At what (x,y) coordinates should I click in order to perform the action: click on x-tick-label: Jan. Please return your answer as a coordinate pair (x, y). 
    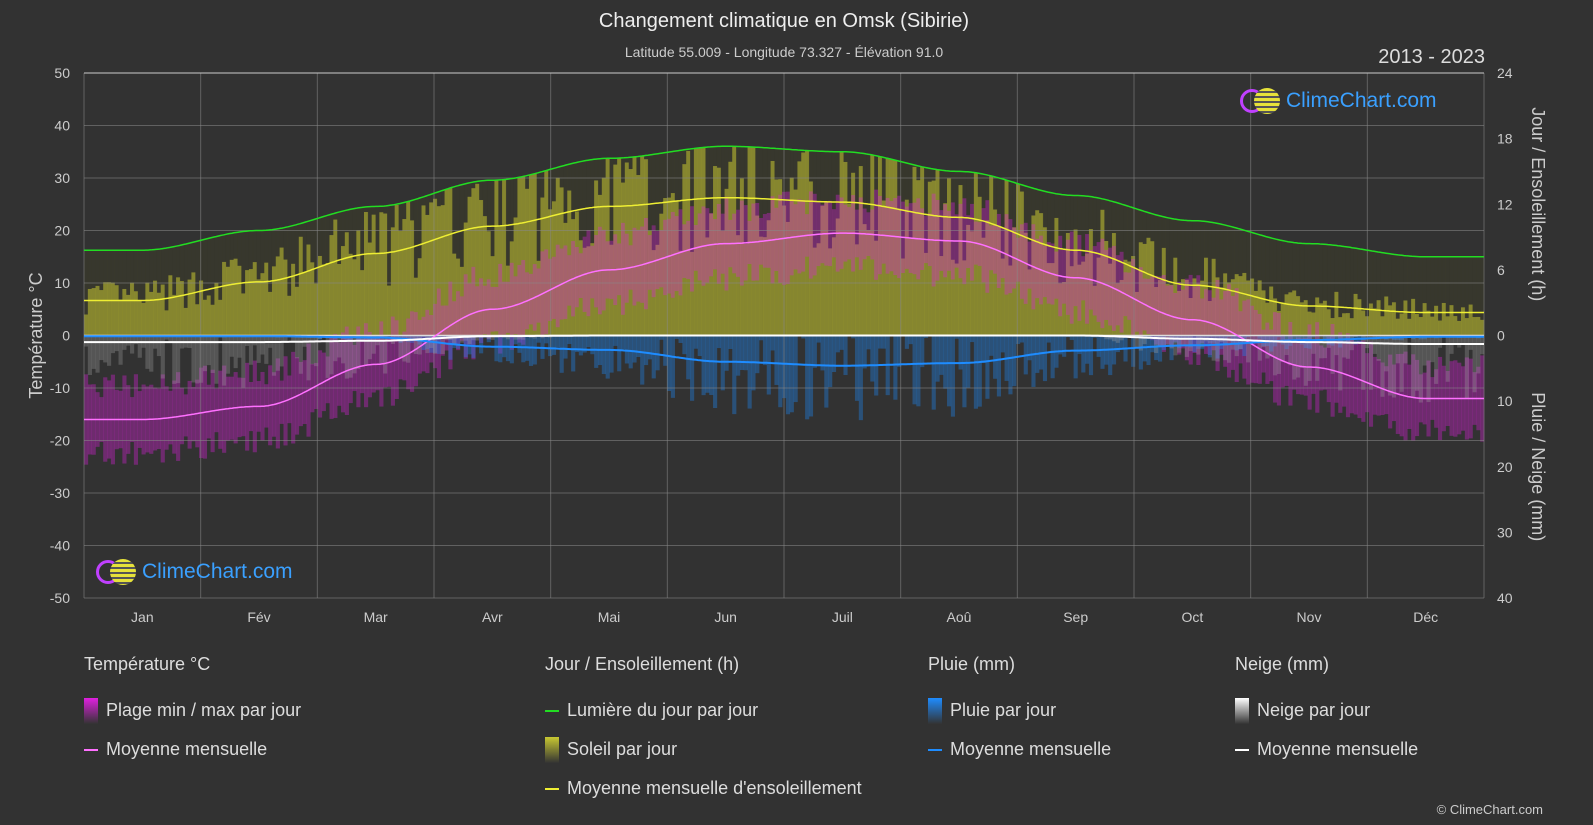
    Looking at the image, I should click on (142, 617).